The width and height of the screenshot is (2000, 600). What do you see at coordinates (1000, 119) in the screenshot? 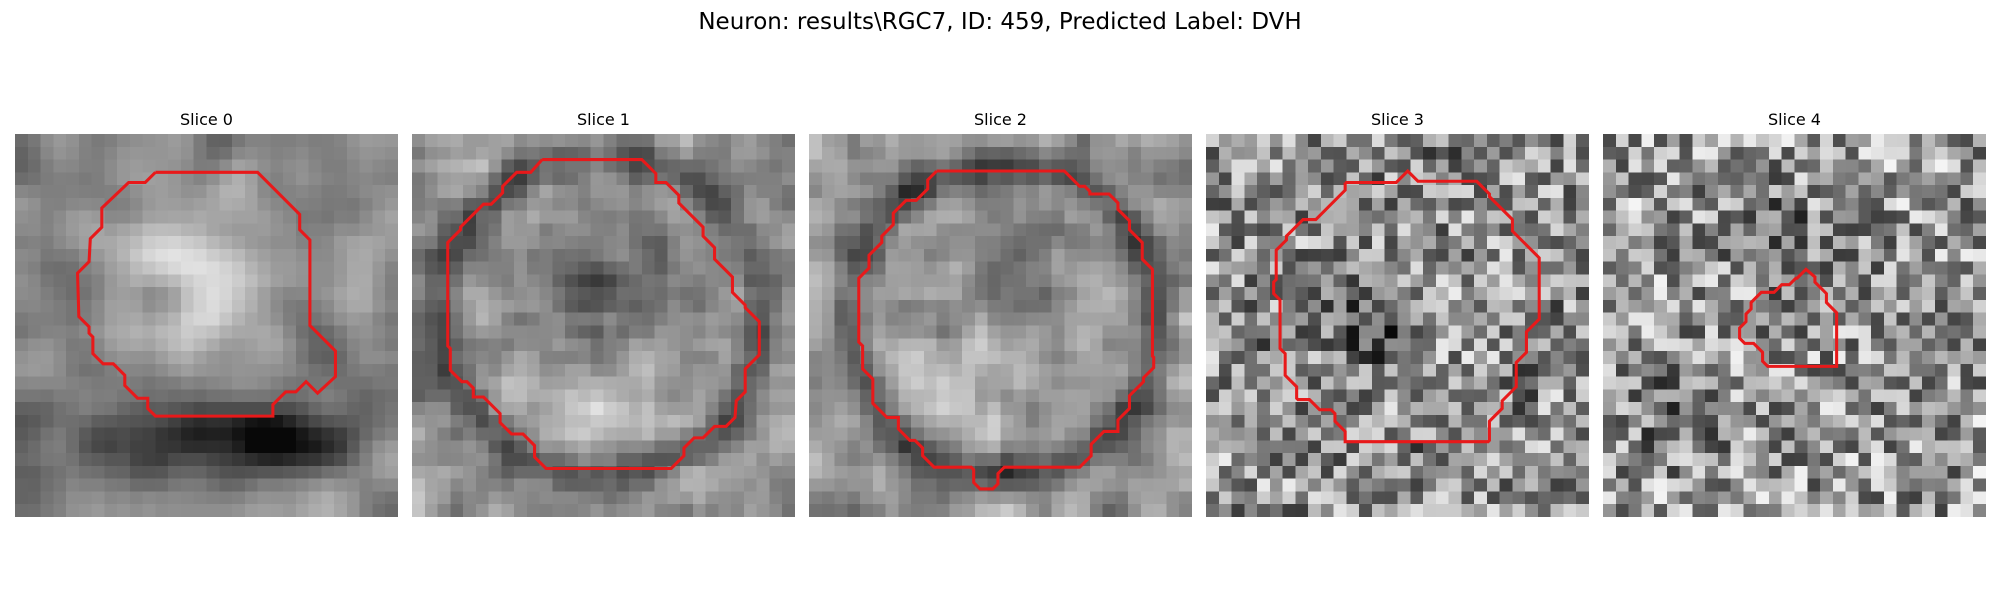
I see `slice-title-2: Slice 2` at bounding box center [1000, 119].